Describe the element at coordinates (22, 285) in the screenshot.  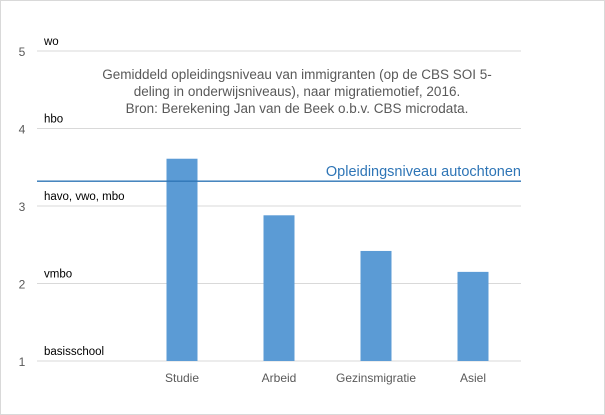
I see `y-tick-label-2: 2` at that location.